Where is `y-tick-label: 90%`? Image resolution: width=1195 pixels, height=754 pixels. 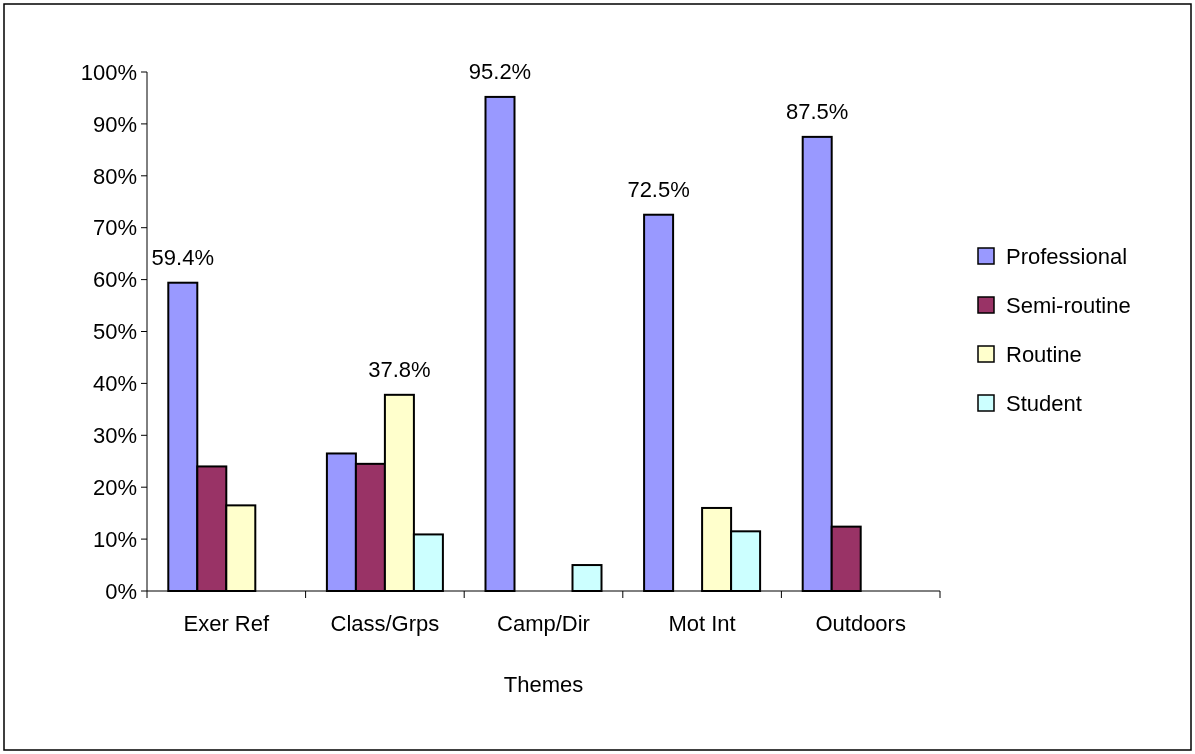
y-tick-label: 90% is located at coordinates (114, 124).